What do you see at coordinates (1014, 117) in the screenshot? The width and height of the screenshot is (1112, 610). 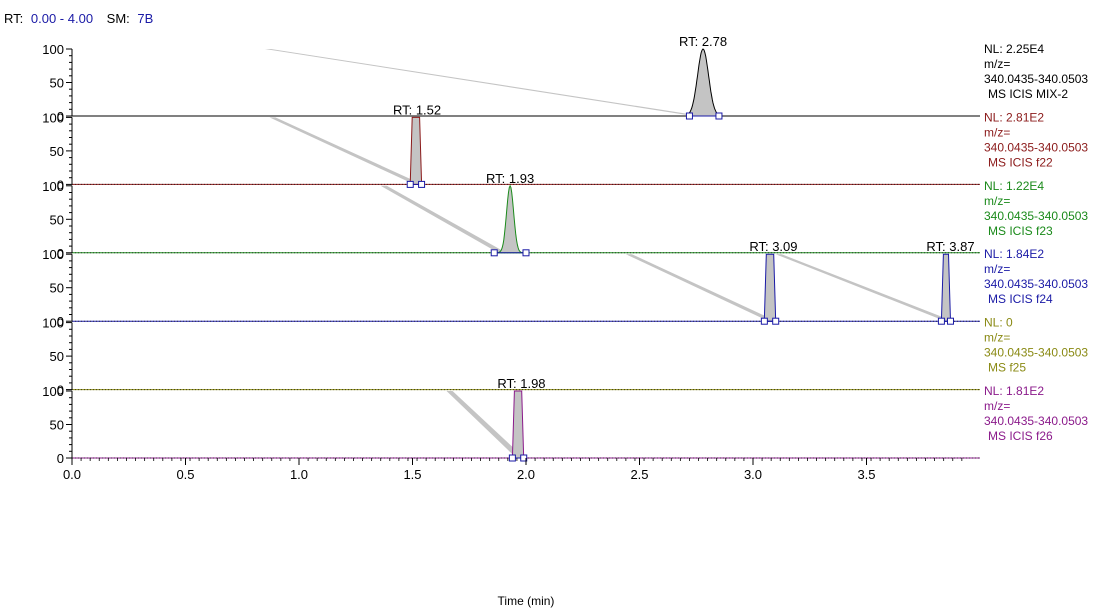 I see `panel-info-nl: NL: 2.81E2` at bounding box center [1014, 117].